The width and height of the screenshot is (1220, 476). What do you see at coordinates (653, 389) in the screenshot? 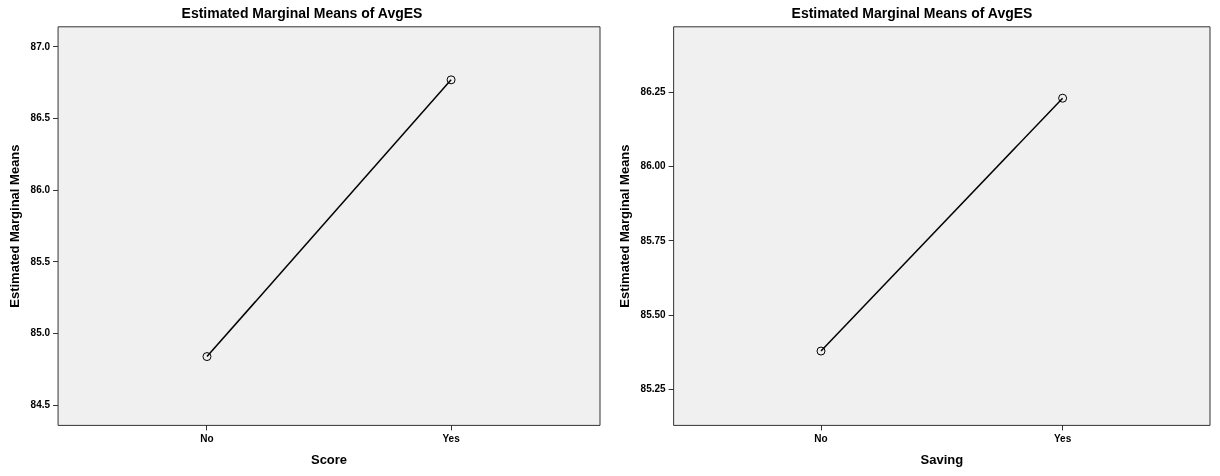
I see `y-tick-label: 85.25` at bounding box center [653, 389].